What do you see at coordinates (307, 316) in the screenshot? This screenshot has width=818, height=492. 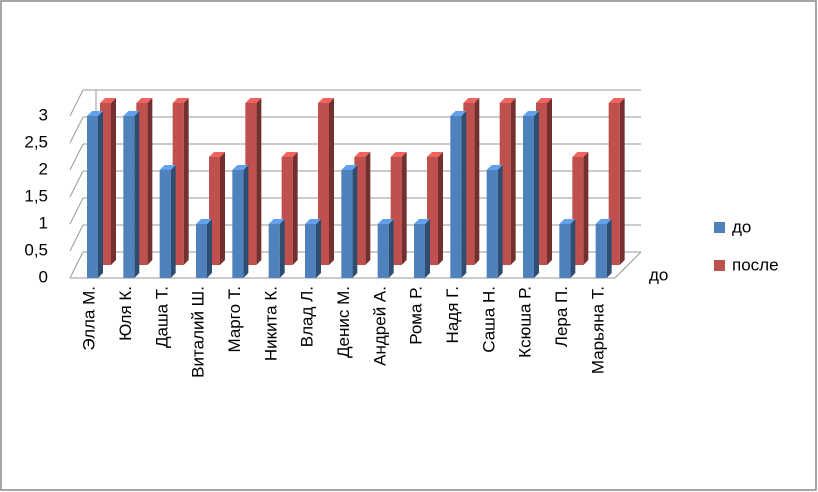 I see `x-tick-label: Влад Л.` at bounding box center [307, 316].